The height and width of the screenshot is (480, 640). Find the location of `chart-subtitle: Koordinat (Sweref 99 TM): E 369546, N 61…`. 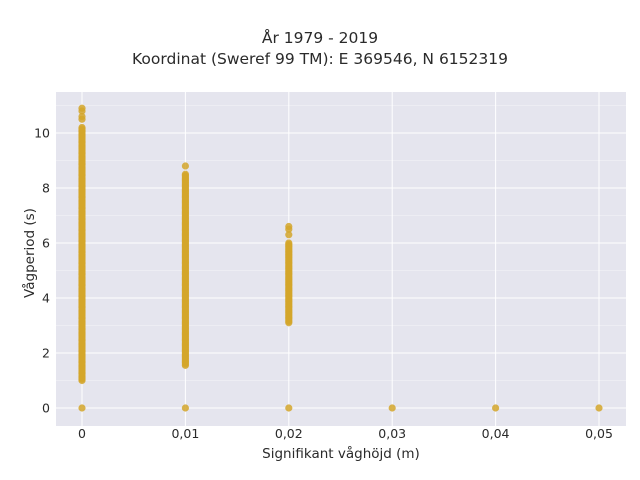

chart-subtitle: Koordinat (Sweref 99 TM): E 369546, N 61… is located at coordinates (320, 59).